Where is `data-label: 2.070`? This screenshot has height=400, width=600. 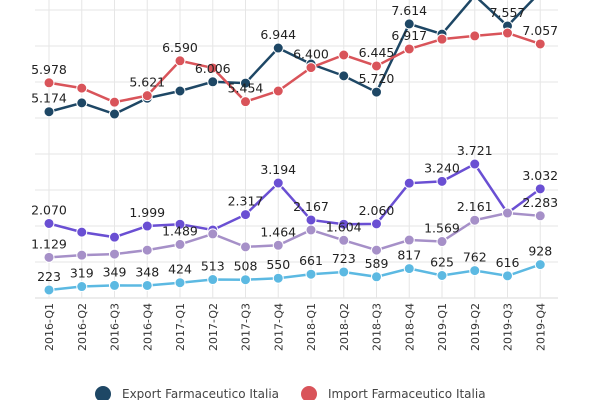 data-label: 2.070 is located at coordinates (49, 209).